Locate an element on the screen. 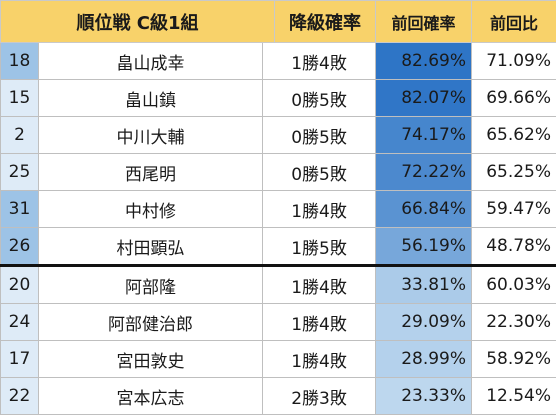  relegation-rate: 33.81% is located at coordinates (424, 285).